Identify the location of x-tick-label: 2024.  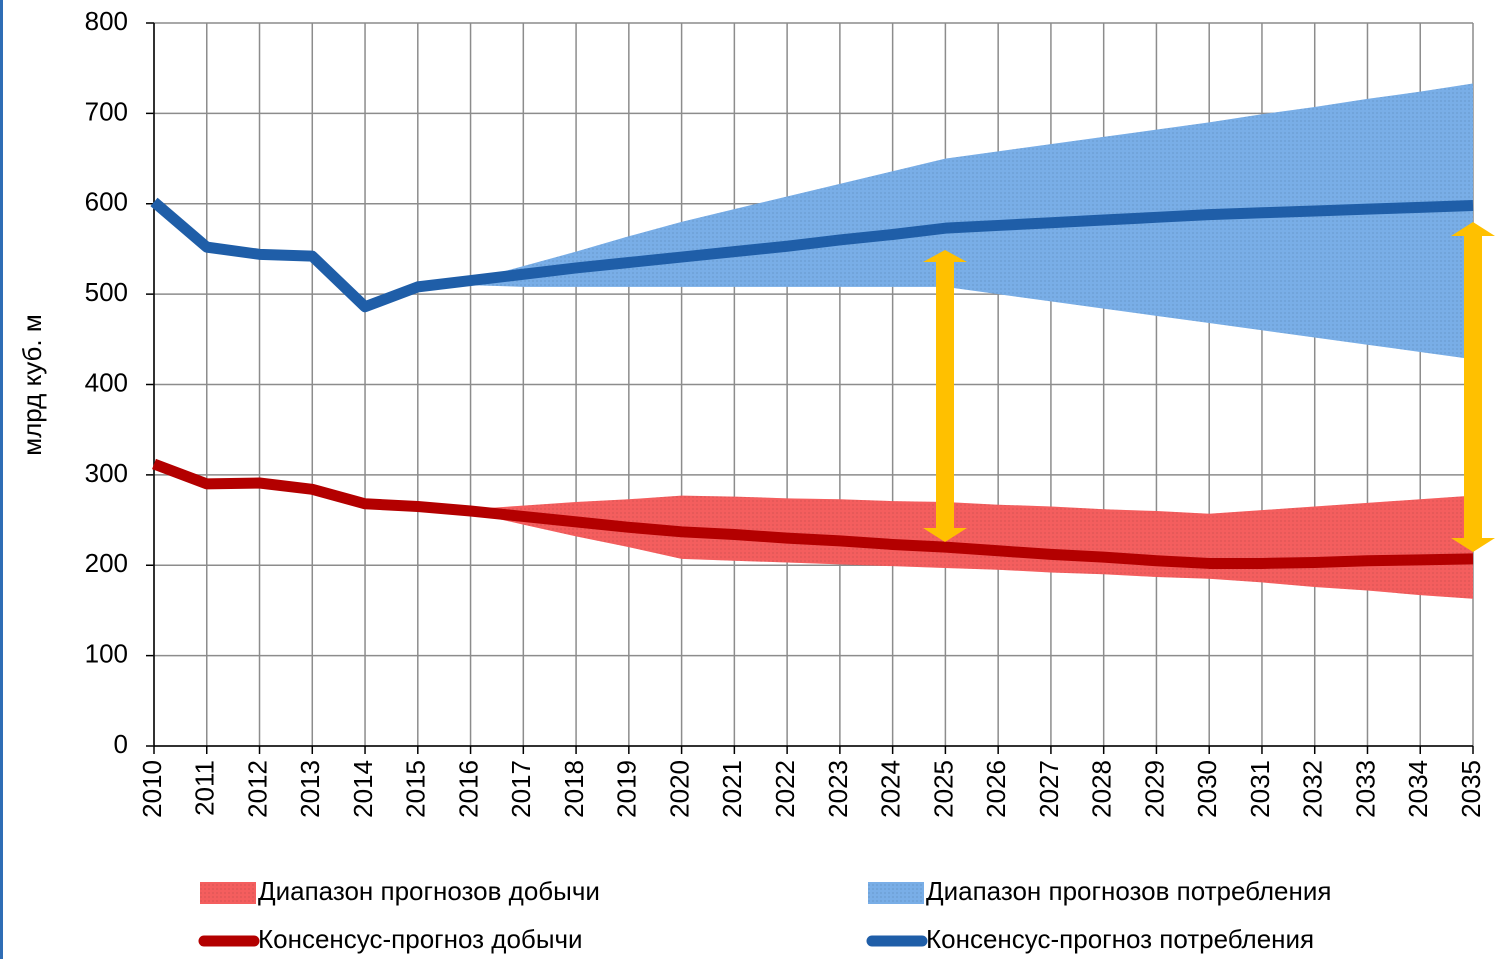
(891, 789).